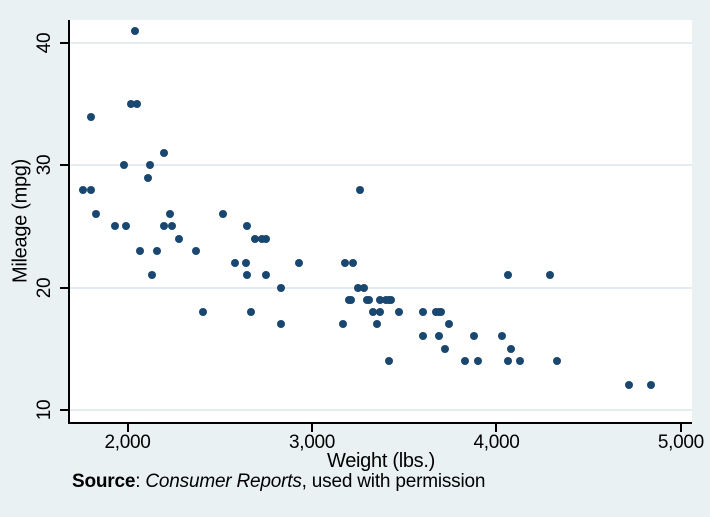 The image size is (710, 517). I want to click on y-tick-label: 10, so click(44, 410).